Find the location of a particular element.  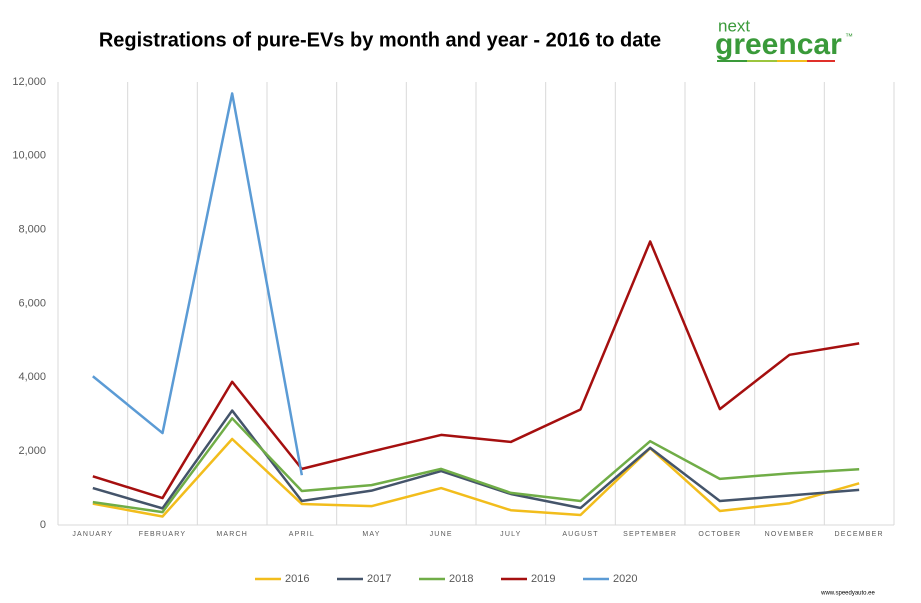

watermark: www.speedyauto.ee is located at coordinates (847, 594).